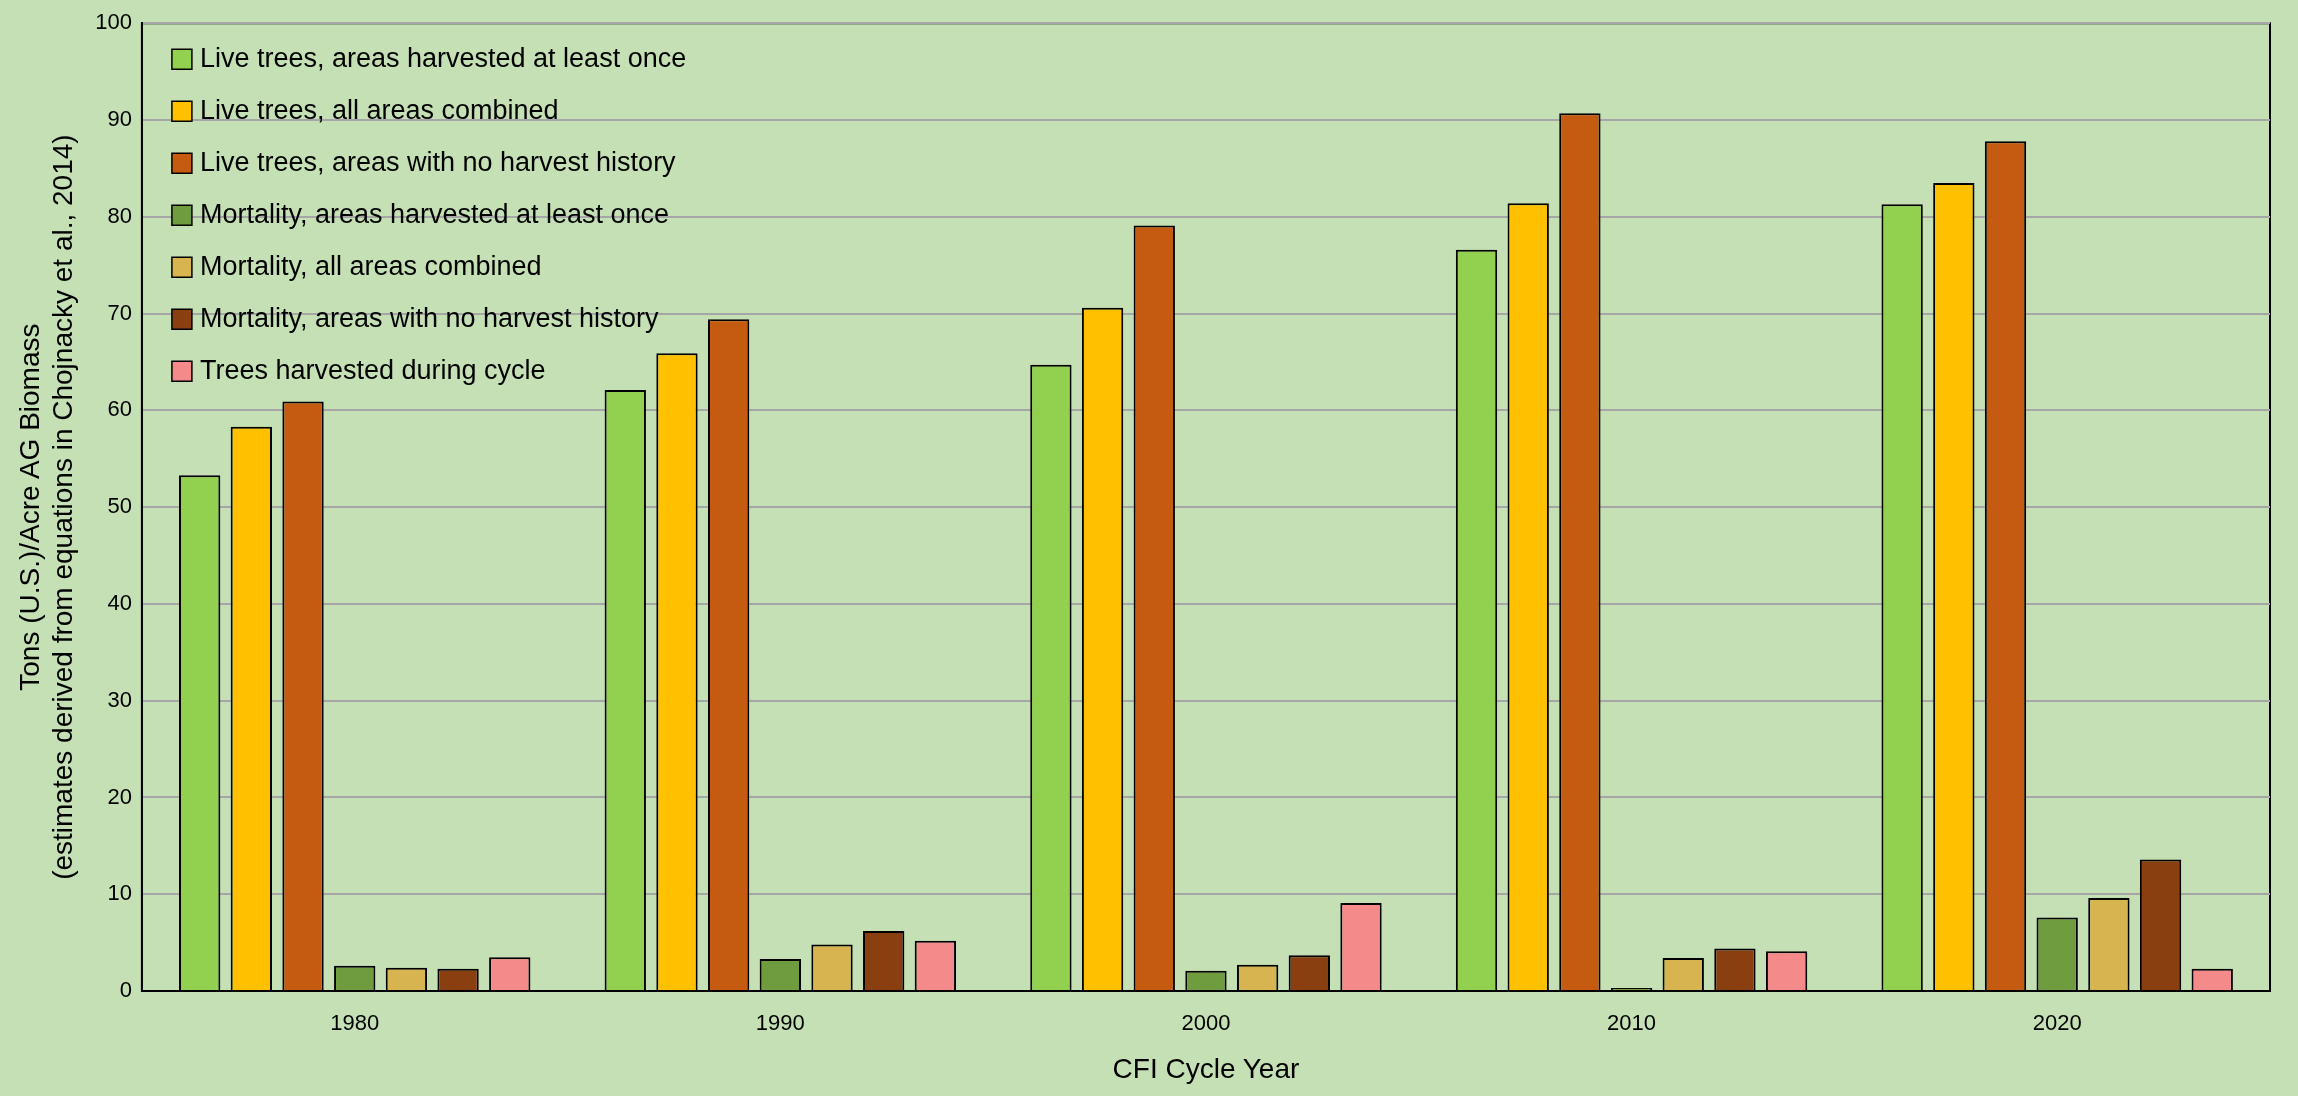  Describe the element at coordinates (119, 215) in the screenshot. I see `y-tick-label: 80` at that location.